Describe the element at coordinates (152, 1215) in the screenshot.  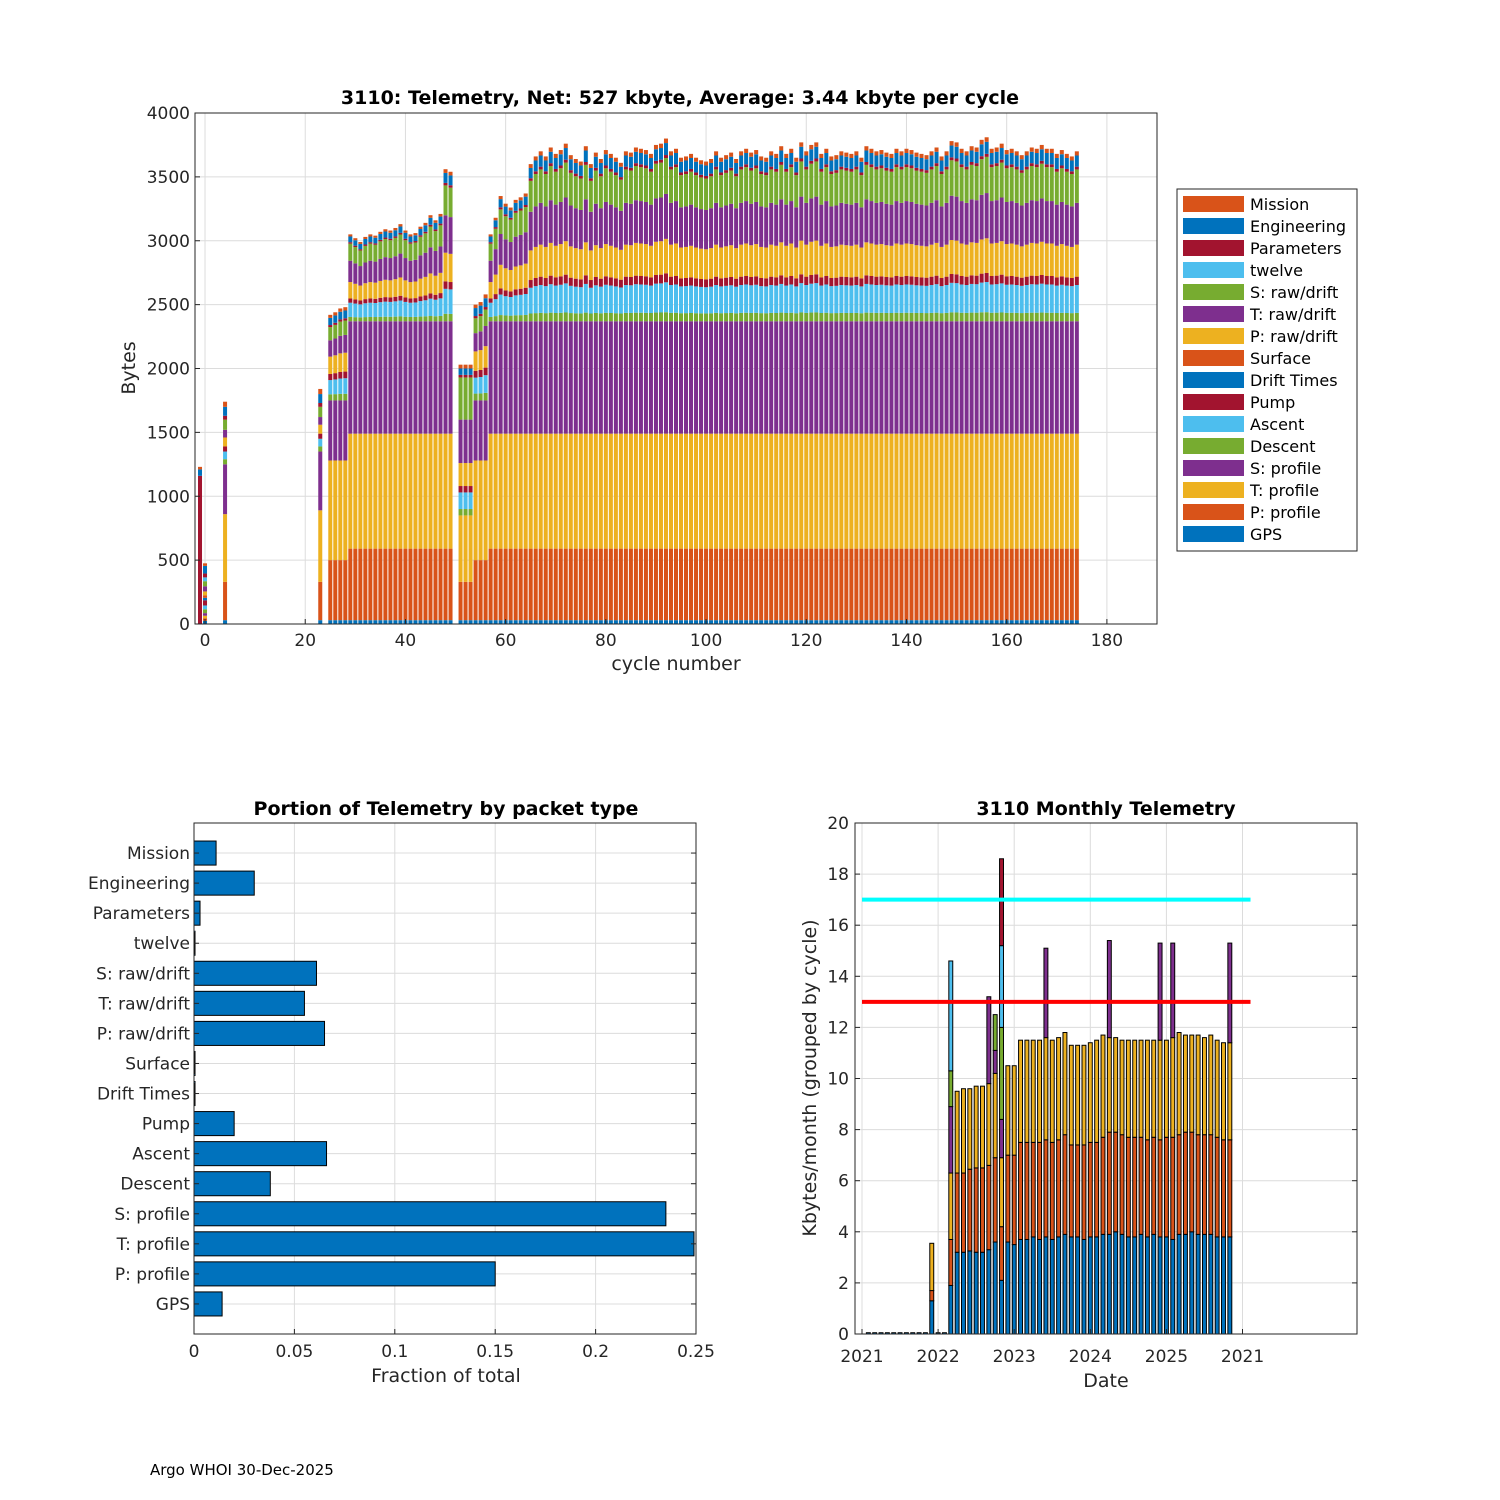
I see `category-label: S: profile` at that location.